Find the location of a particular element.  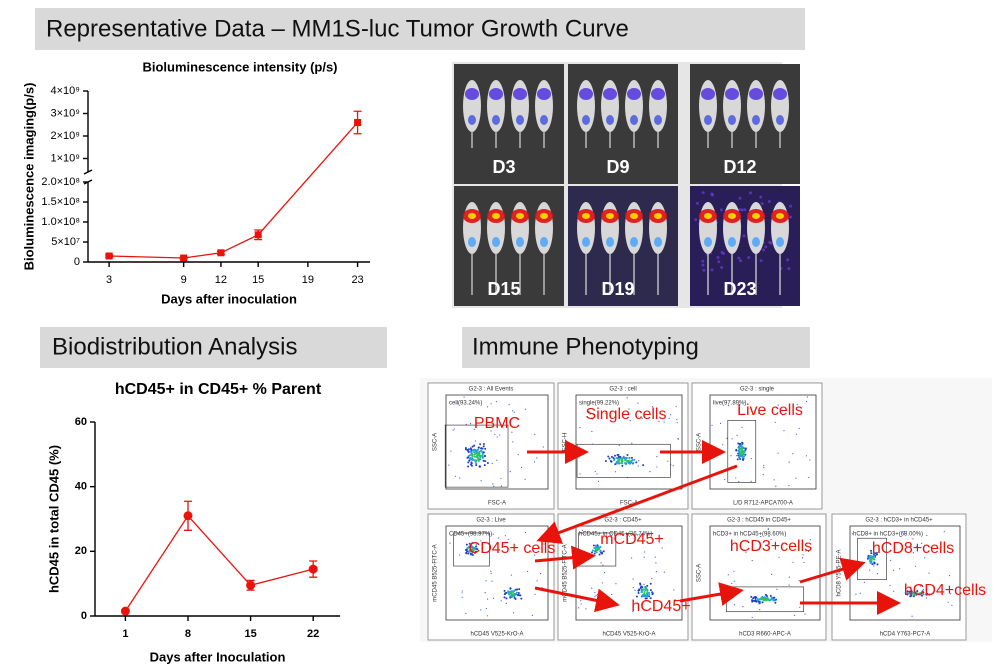

section-header-bar is located at coordinates (636, 347).